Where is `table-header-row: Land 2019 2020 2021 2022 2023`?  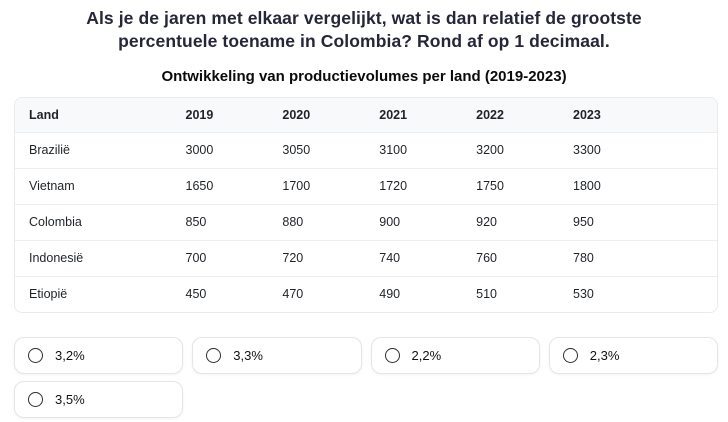 table-header-row: Land 2019 2020 2021 2022 2023 is located at coordinates (366, 115).